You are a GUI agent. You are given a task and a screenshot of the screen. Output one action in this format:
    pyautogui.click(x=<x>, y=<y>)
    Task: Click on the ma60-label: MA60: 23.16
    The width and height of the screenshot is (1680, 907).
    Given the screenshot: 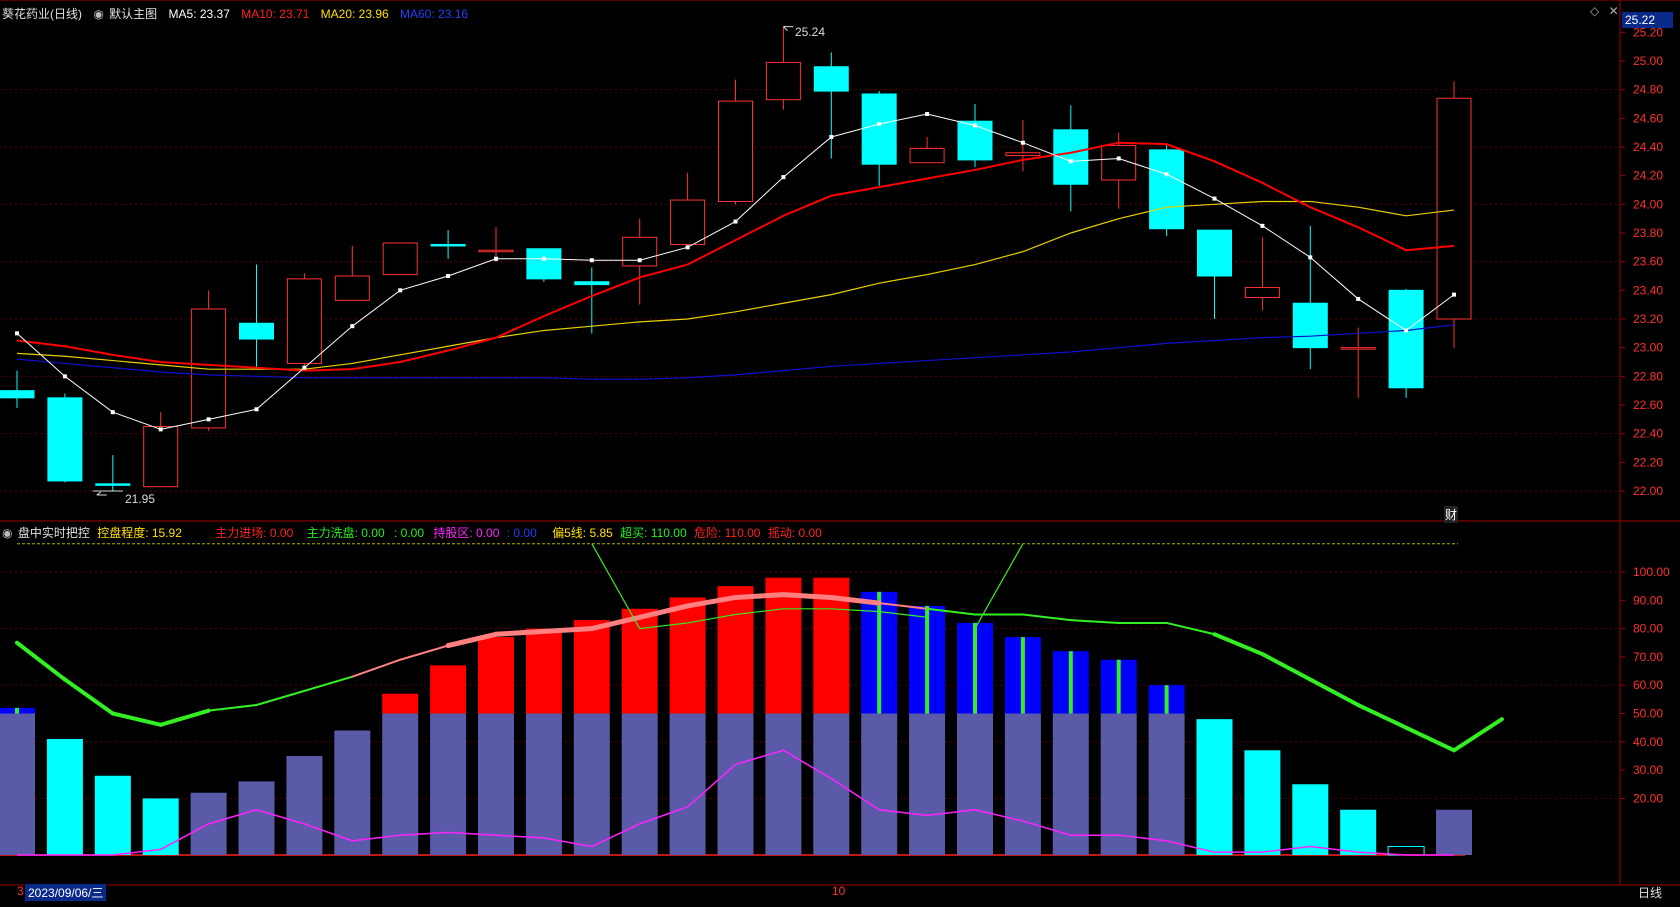 What is the action you would take?
    pyautogui.click(x=434, y=14)
    